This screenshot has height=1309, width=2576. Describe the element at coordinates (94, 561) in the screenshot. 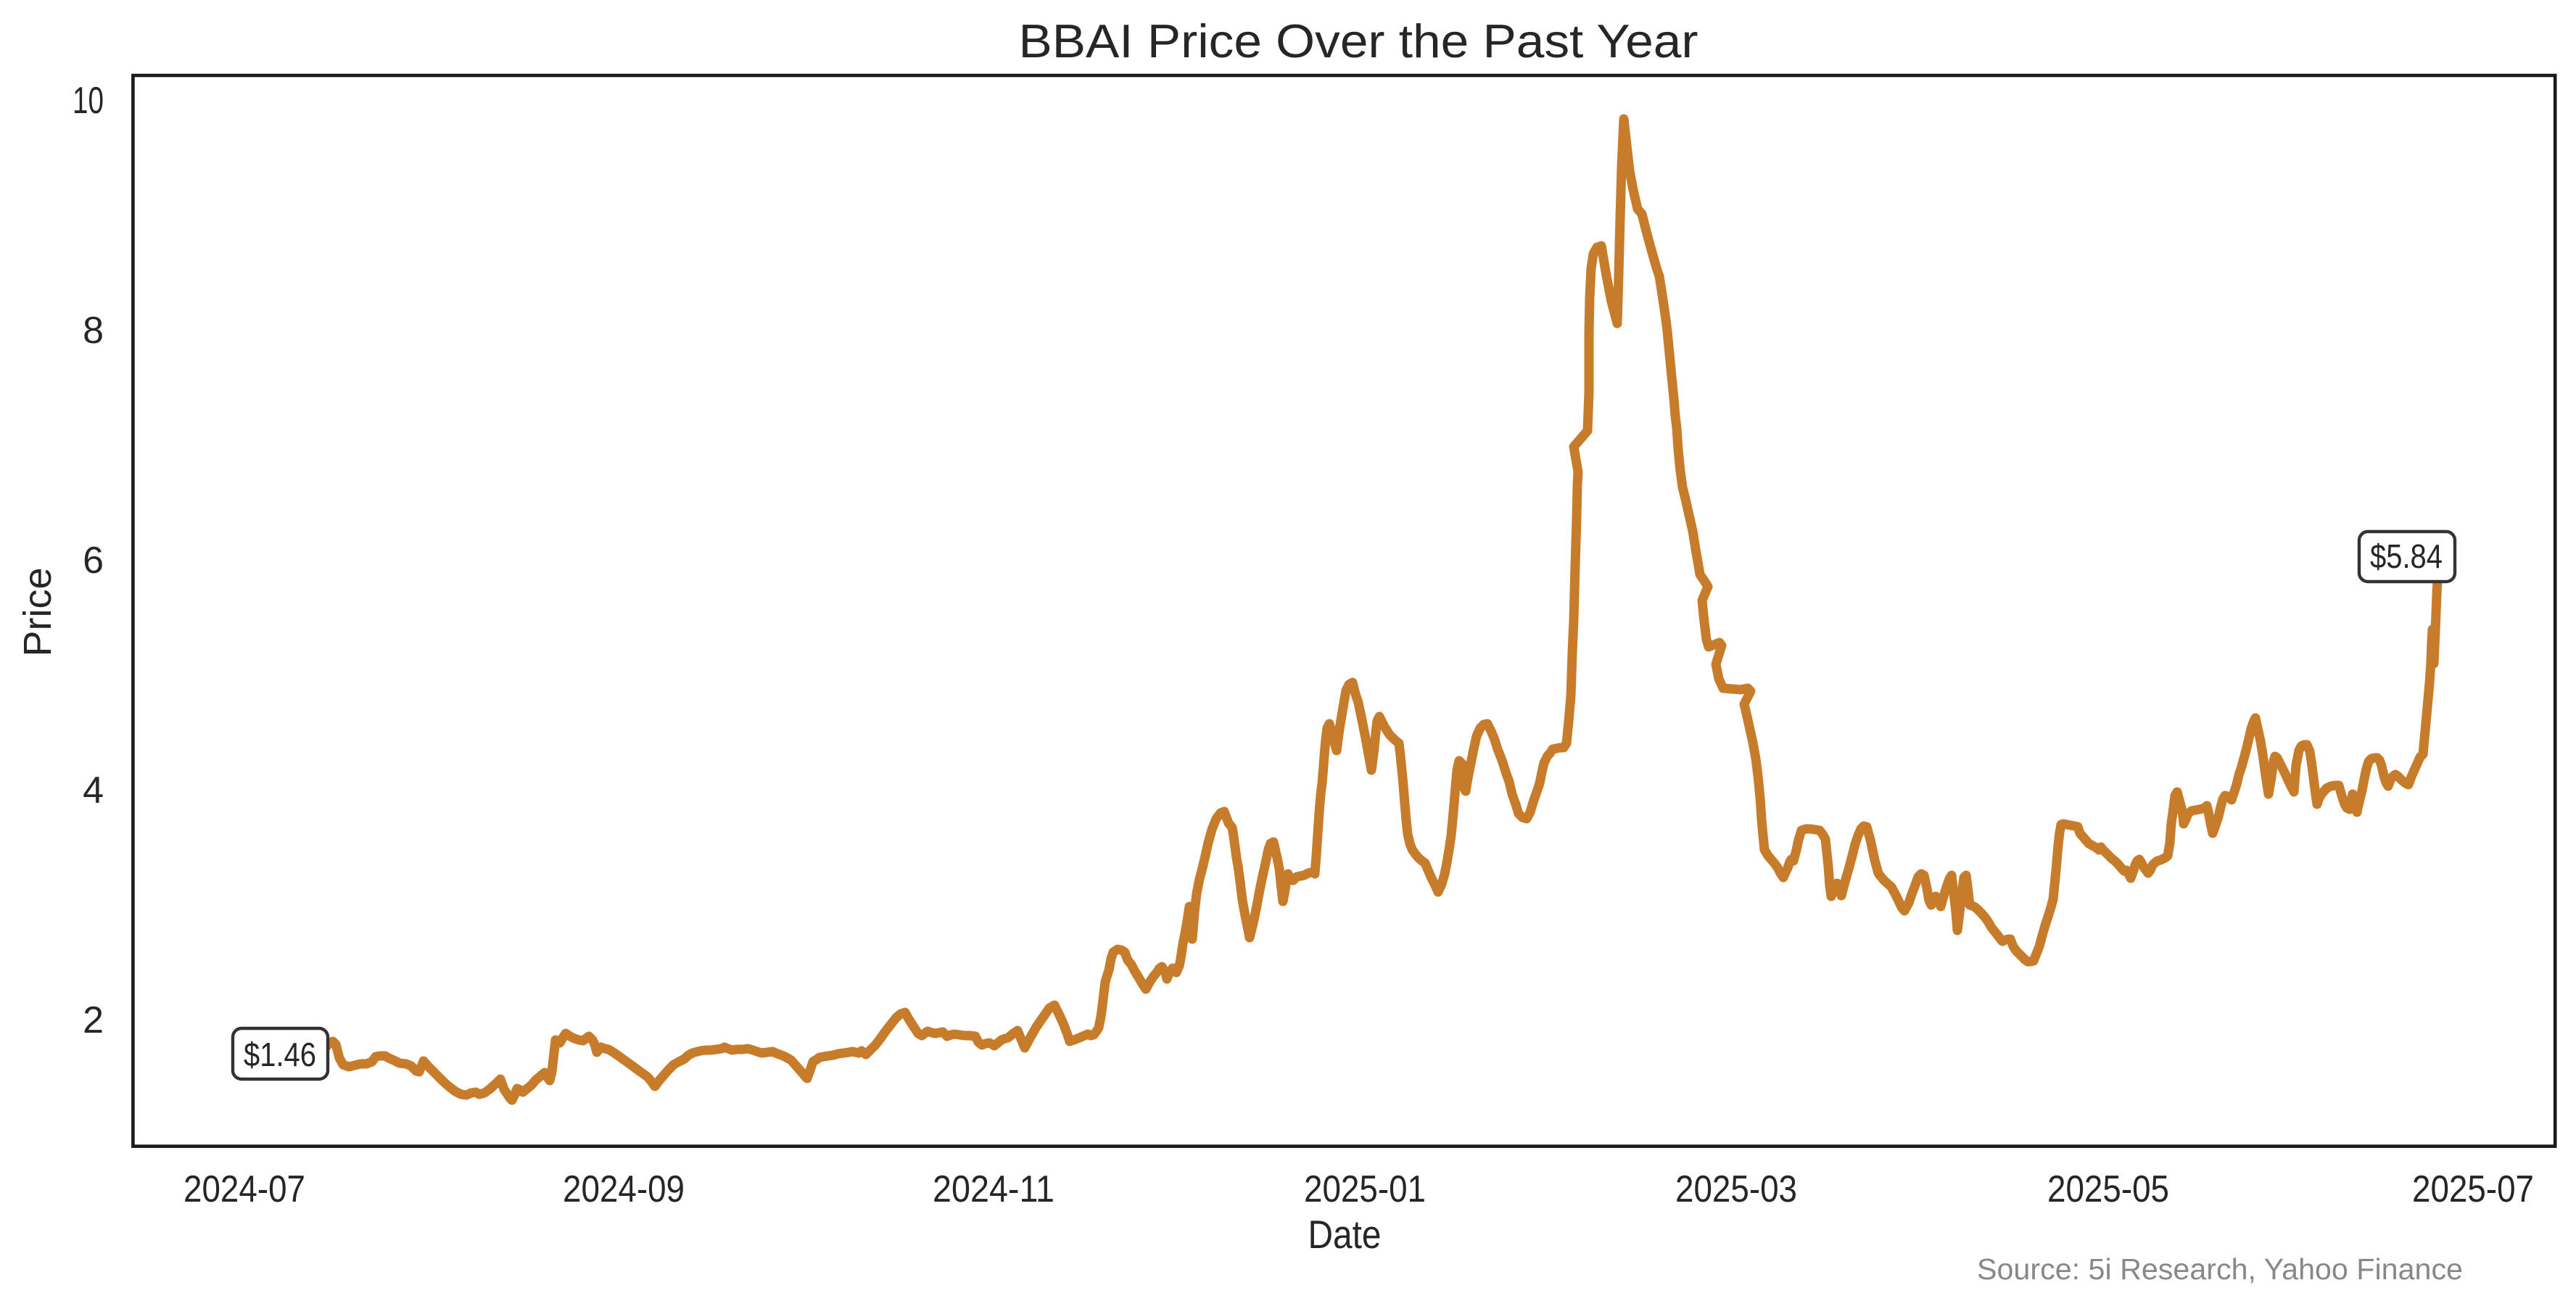

I see `svg-text: 6` at that location.